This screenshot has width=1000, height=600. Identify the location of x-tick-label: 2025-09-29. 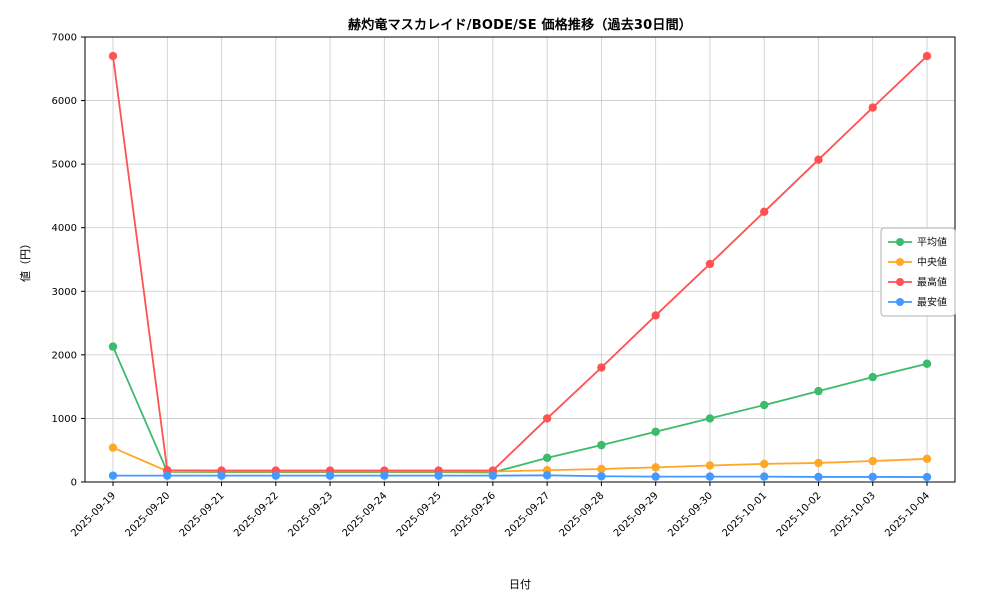
(636, 514).